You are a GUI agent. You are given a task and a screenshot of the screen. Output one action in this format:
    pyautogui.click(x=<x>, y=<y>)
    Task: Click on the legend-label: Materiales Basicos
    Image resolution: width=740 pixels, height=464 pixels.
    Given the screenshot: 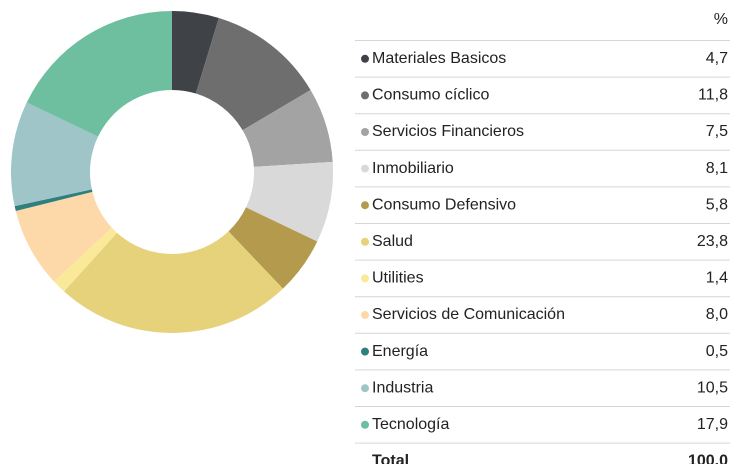 What is the action you would take?
    pyautogui.click(x=439, y=58)
    